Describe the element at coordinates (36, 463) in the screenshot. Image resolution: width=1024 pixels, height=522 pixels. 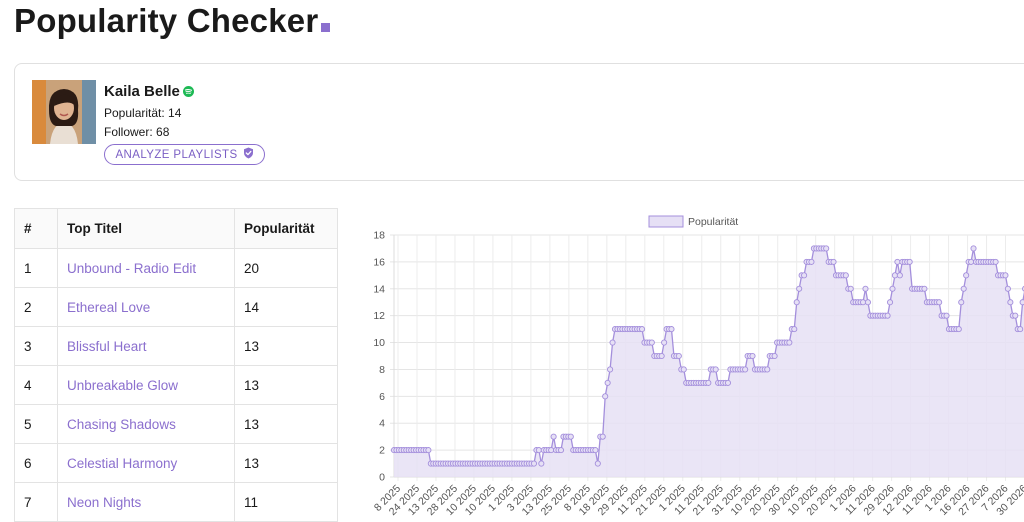
I see `row-number: 6` at that location.